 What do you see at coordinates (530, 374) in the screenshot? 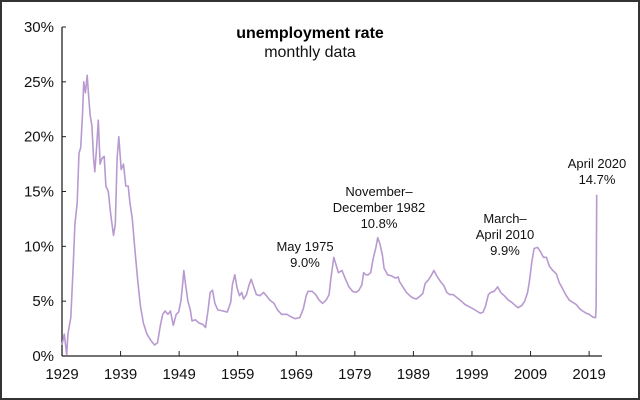
I see `x-tick-label: 2009` at bounding box center [530, 374].